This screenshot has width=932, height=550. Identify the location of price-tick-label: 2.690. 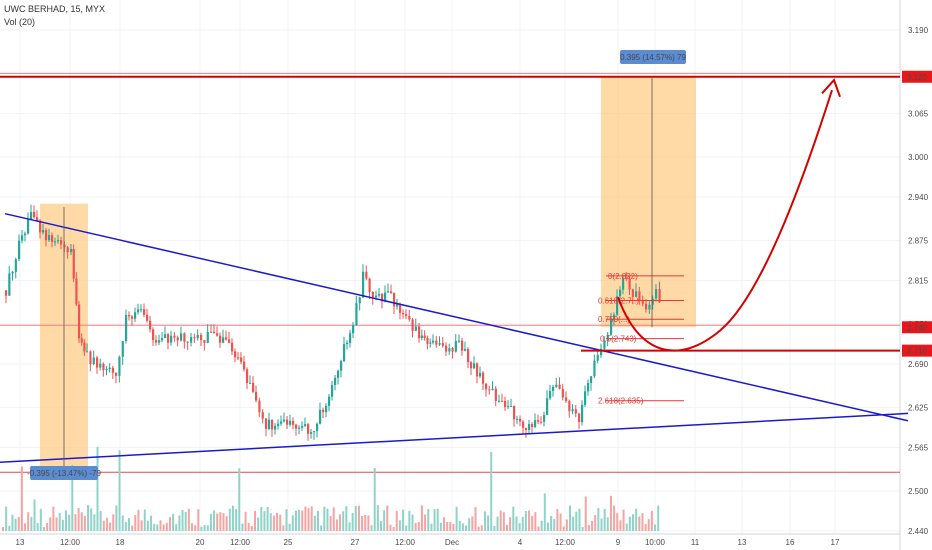
(918, 364).